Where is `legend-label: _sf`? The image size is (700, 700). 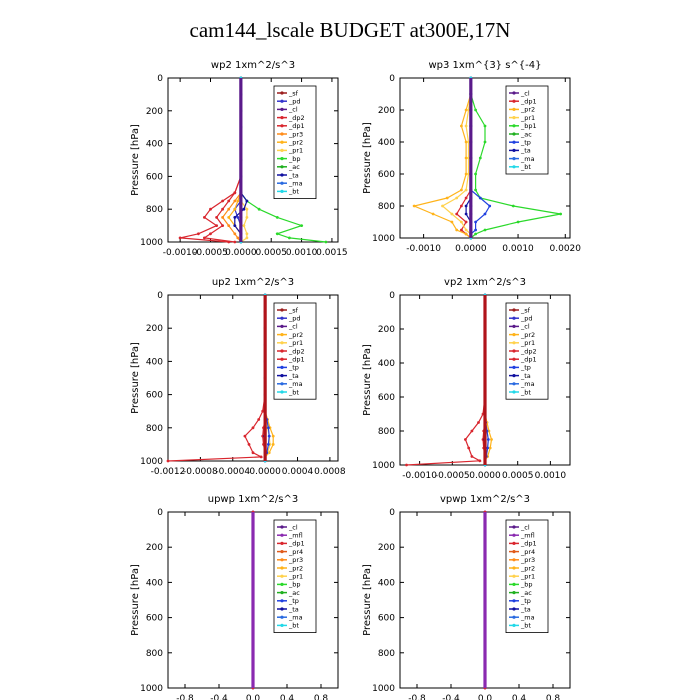 legend-label: _sf is located at coordinates (293, 93).